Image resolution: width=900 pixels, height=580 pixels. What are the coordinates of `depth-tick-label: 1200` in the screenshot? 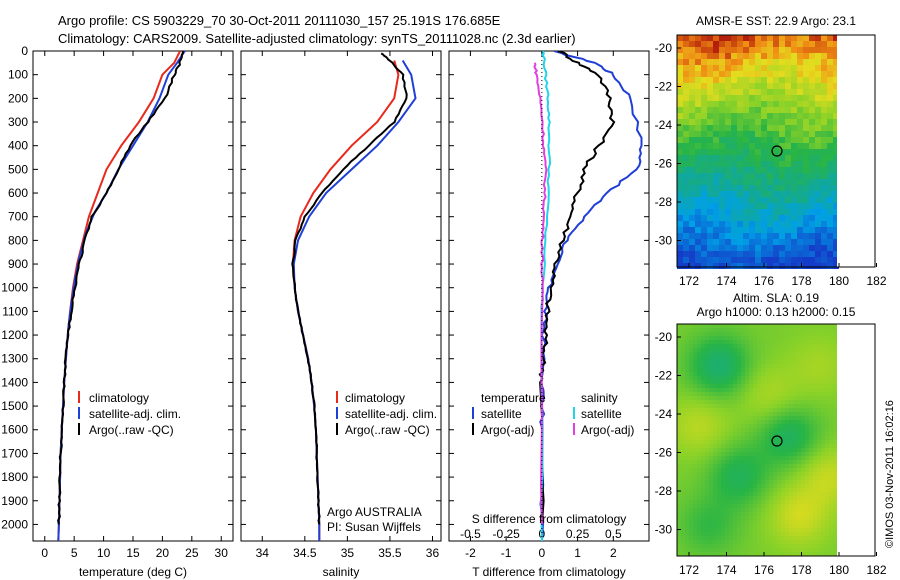 It's located at (14, 335).